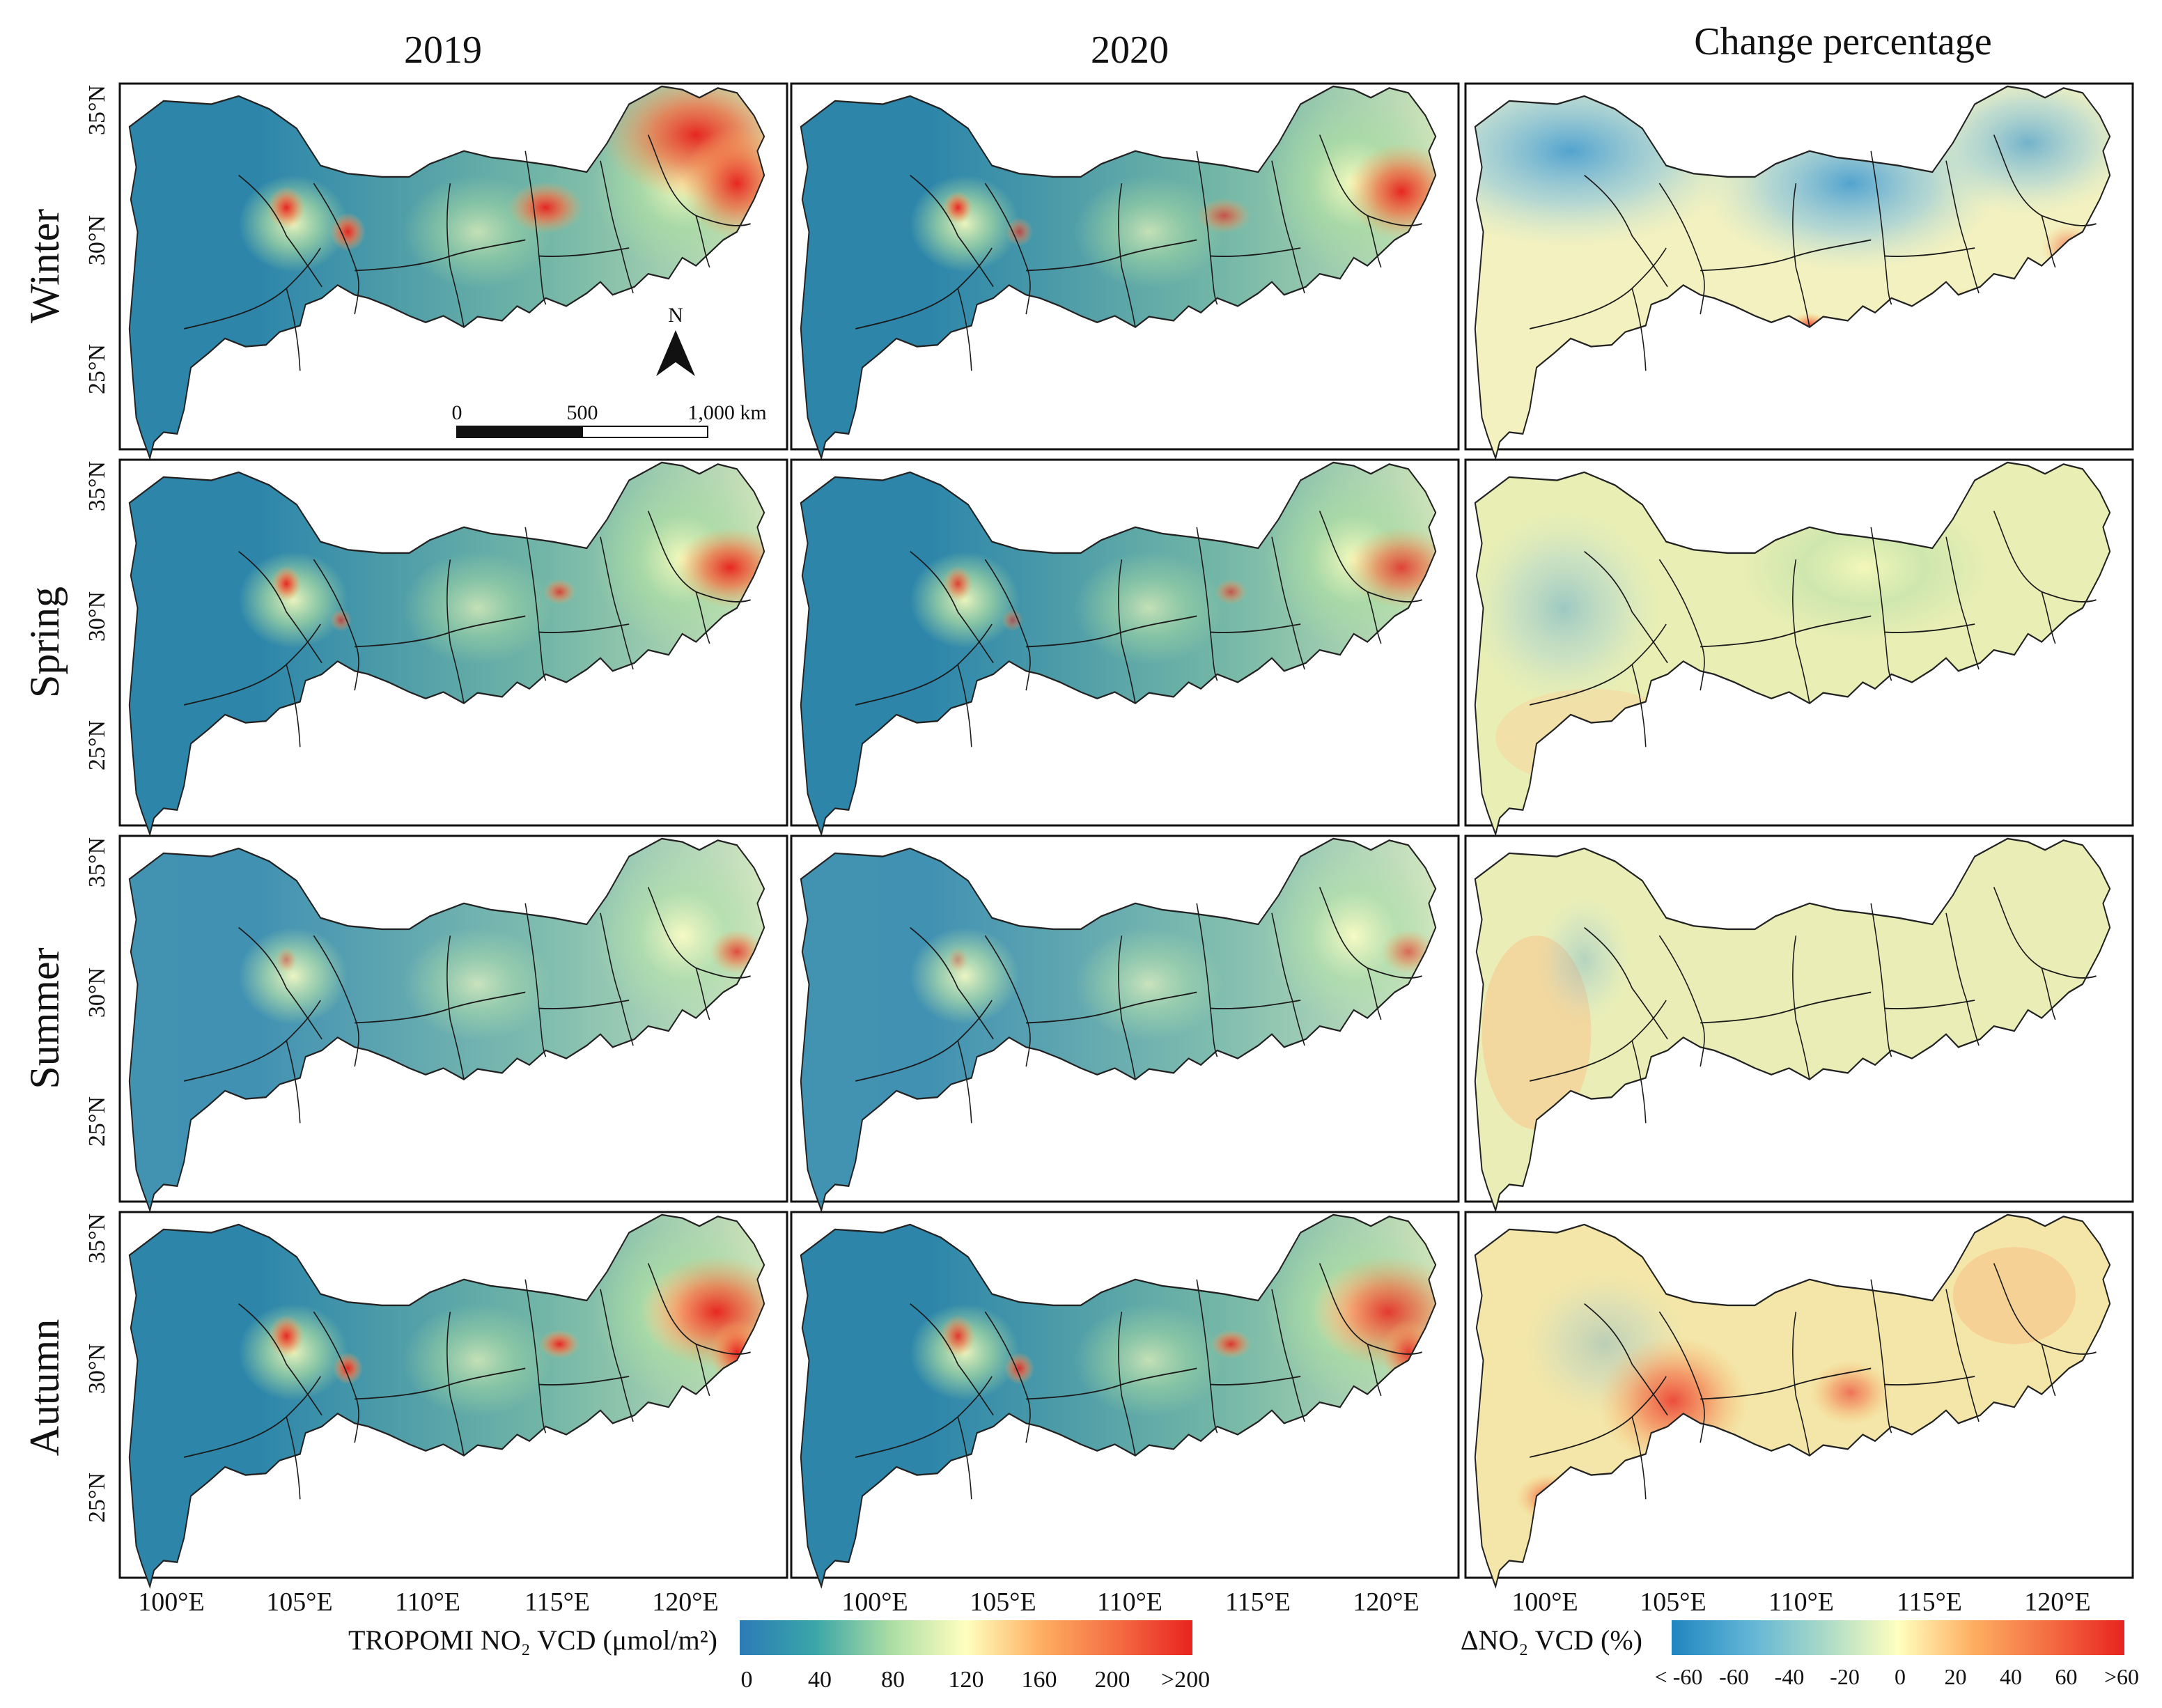 This screenshot has width=2162, height=1708. I want to click on legend-vcd-ticks: 0 40 80 120 160 200 >200, so click(976, 1680).